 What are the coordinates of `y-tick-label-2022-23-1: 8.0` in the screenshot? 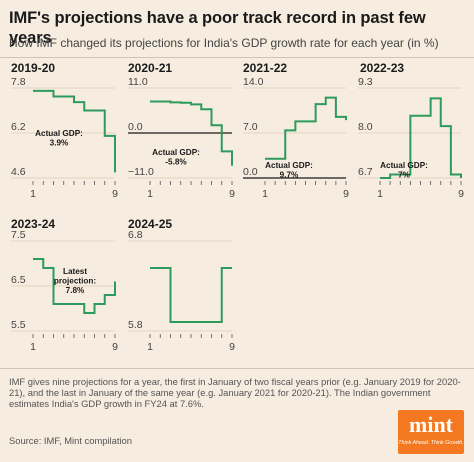 It's located at (365, 127).